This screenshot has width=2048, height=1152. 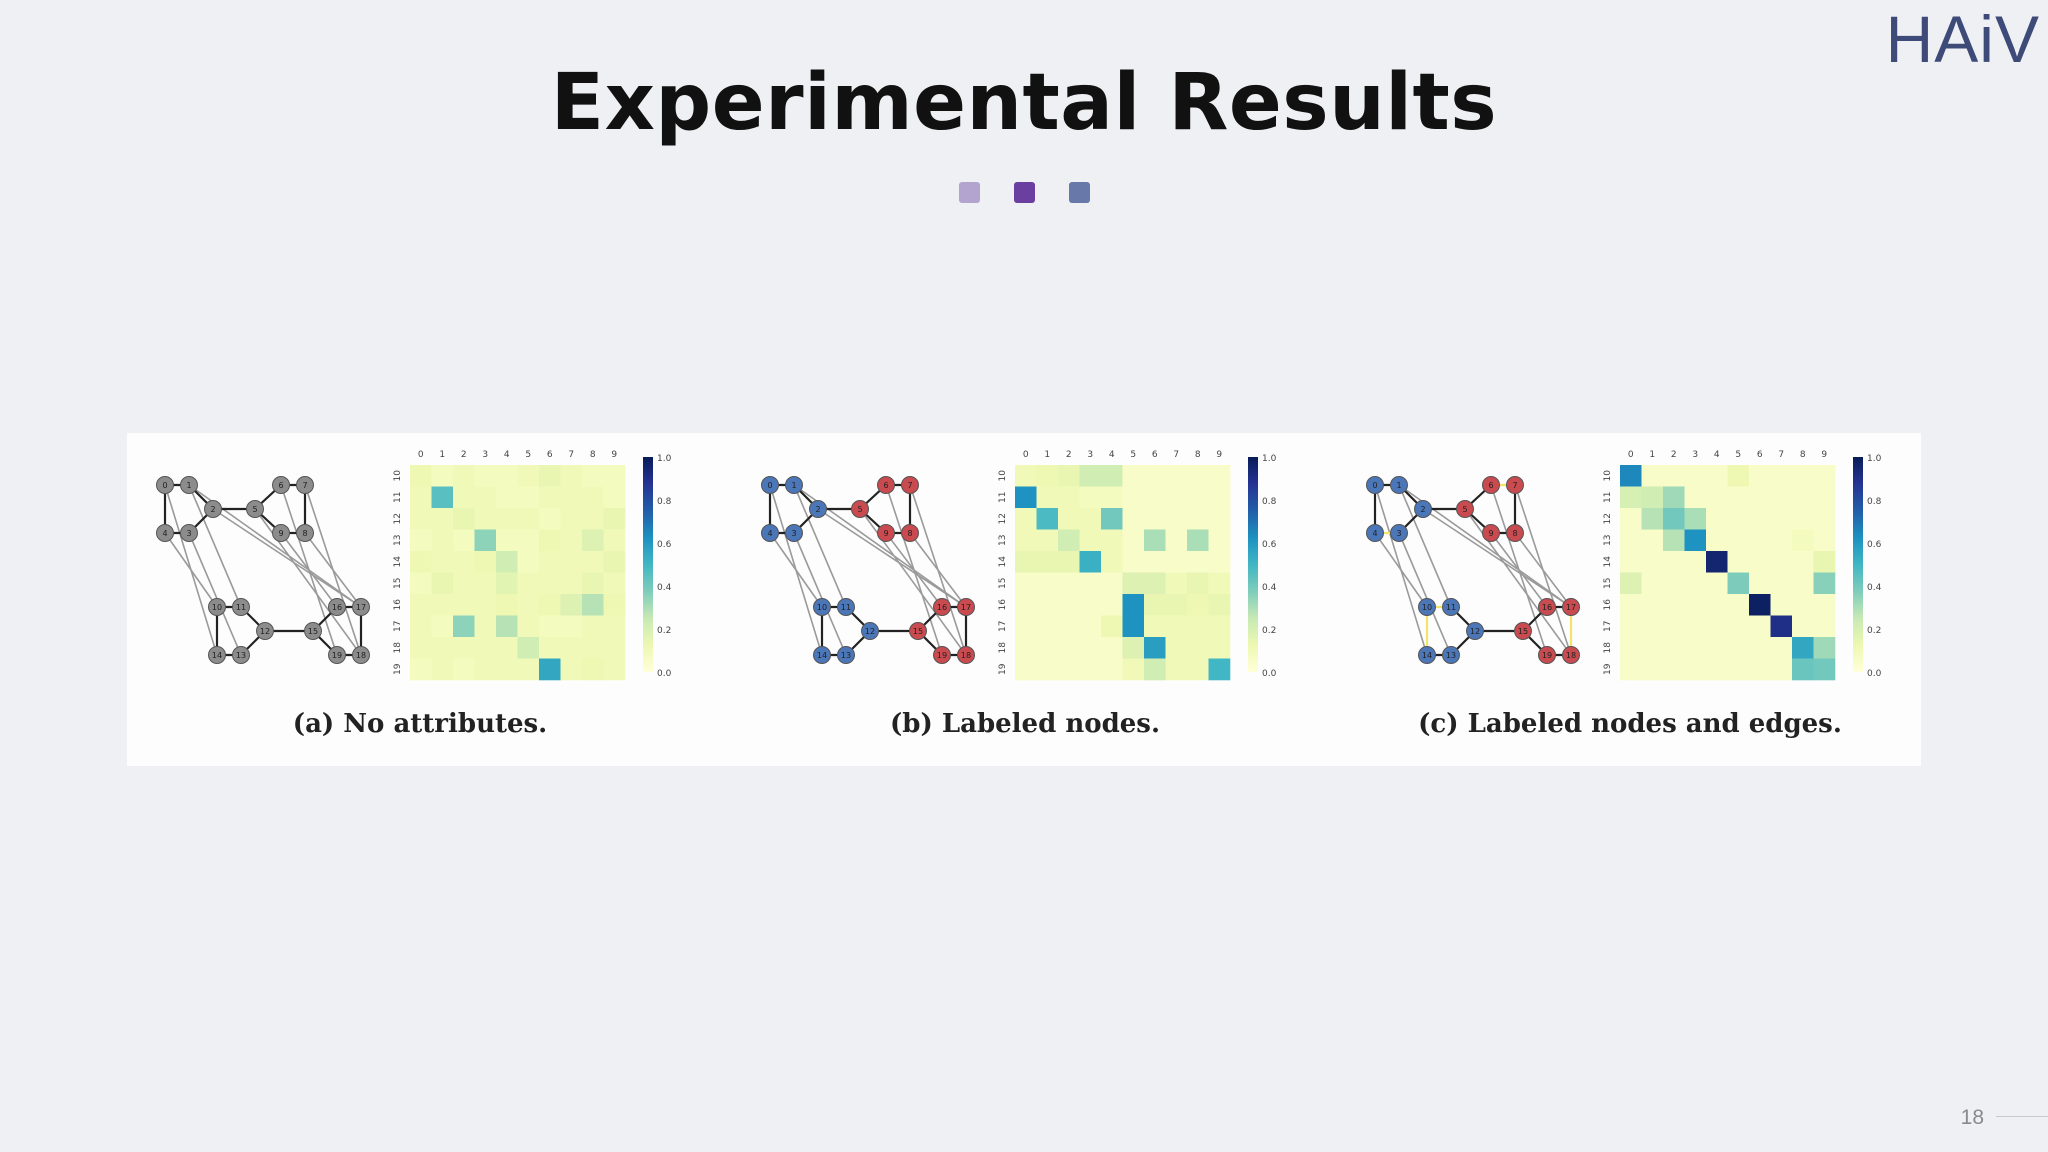 I want to click on heatmap-y-tick: 10, so click(x=1003, y=476).